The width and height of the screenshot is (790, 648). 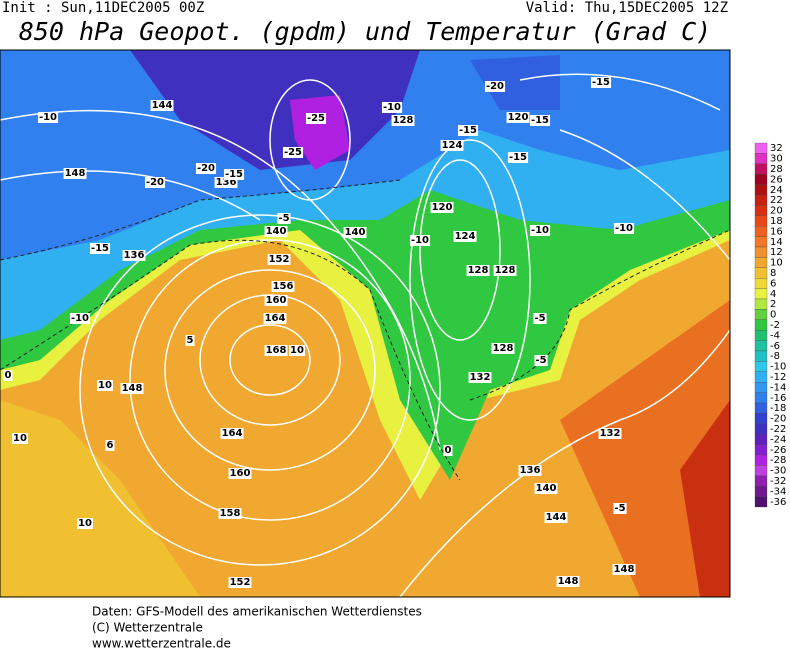 What do you see at coordinates (776, 179) in the screenshot?
I see `colorbar-label: 26` at bounding box center [776, 179].